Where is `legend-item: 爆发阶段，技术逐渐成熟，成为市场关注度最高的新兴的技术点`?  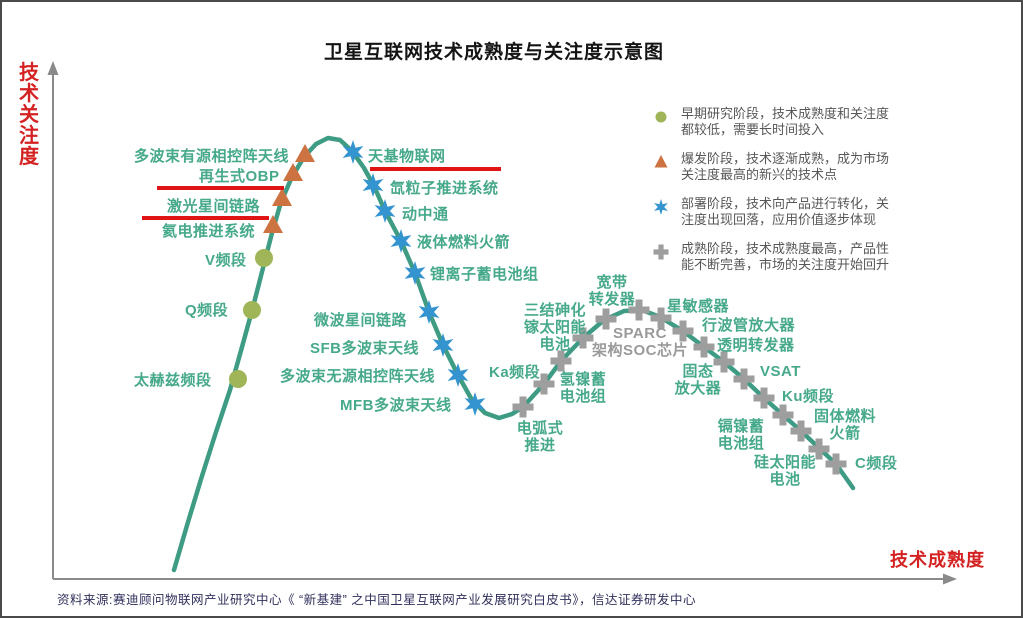
legend-item: 爆发阶段，技术逐渐成熟，成为市场关注度最高的新兴的技术点 is located at coordinates (800, 167).